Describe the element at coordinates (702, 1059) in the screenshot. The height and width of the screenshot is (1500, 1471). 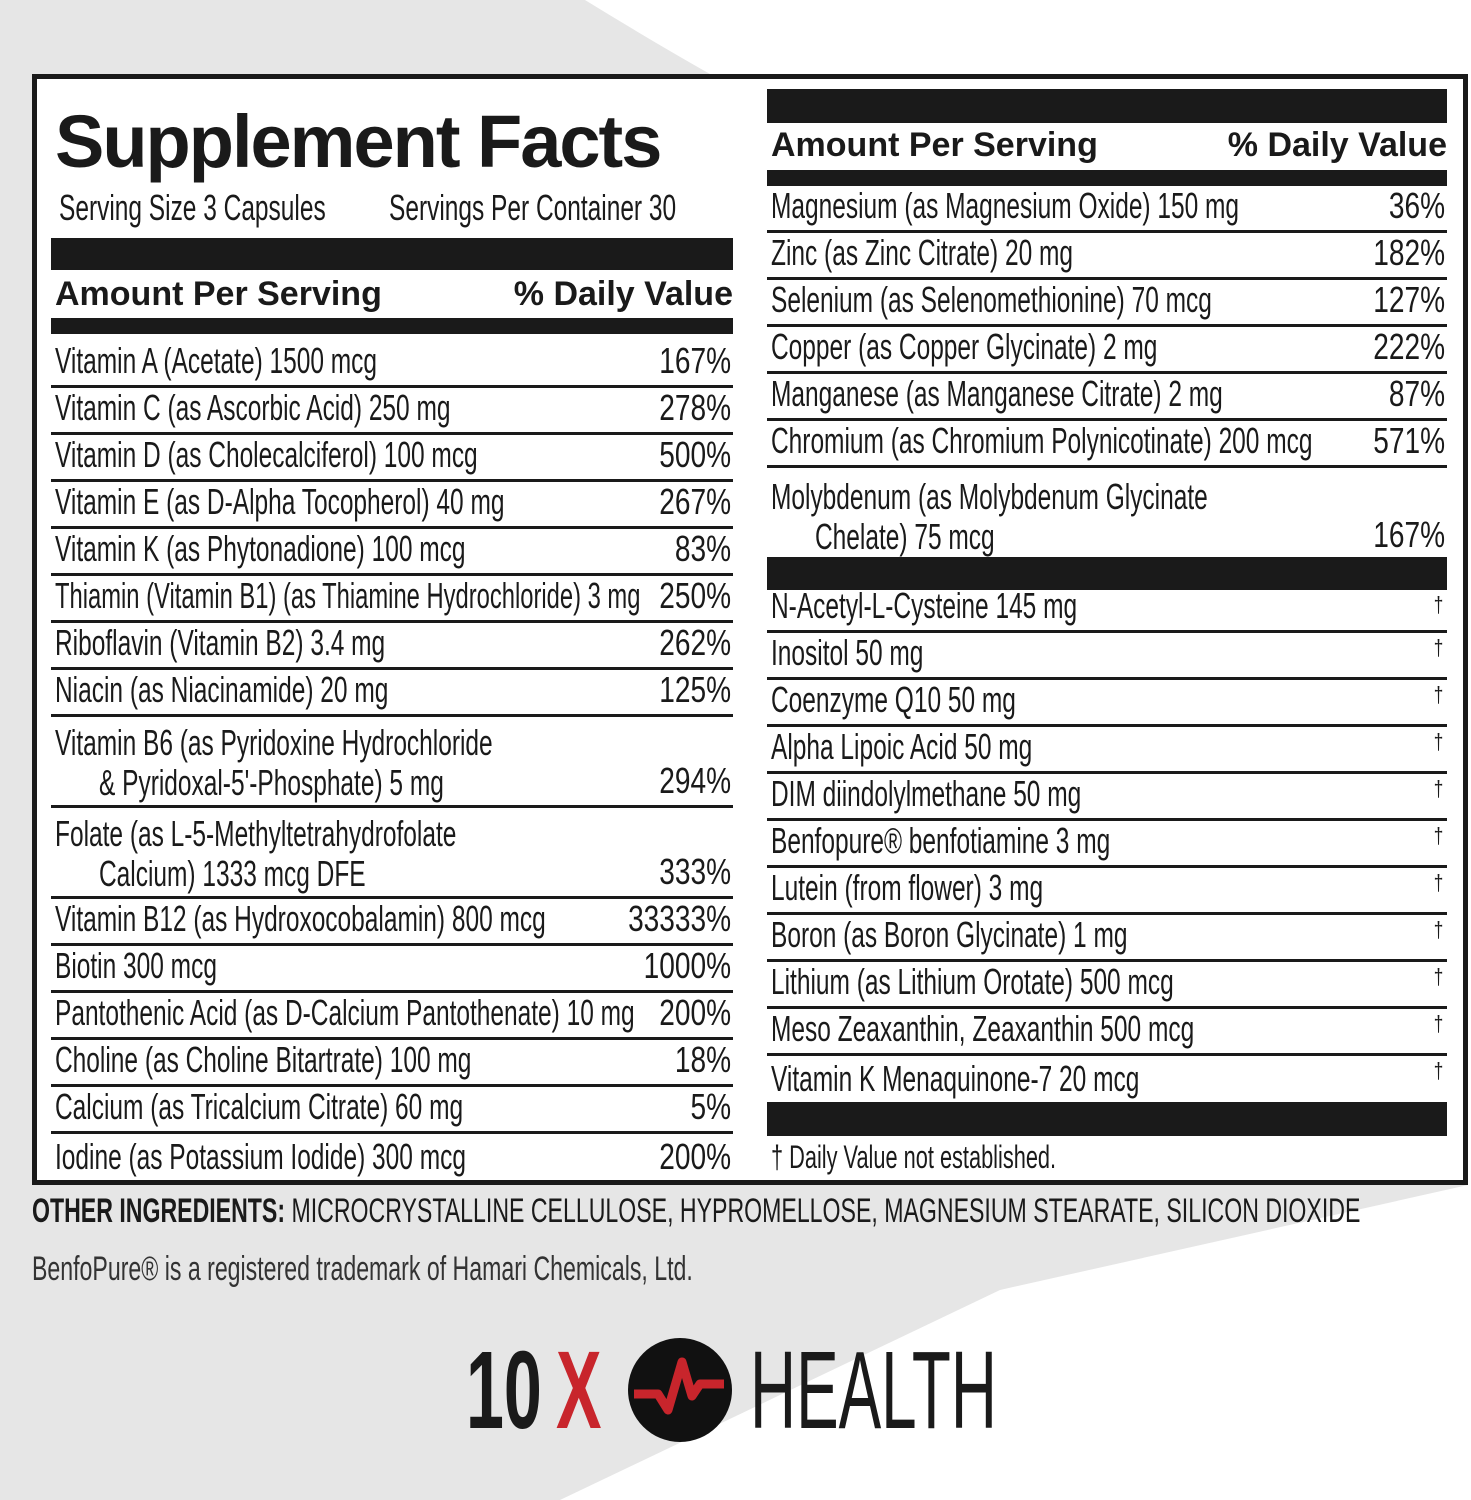
I see `daily-value: 18%` at that location.